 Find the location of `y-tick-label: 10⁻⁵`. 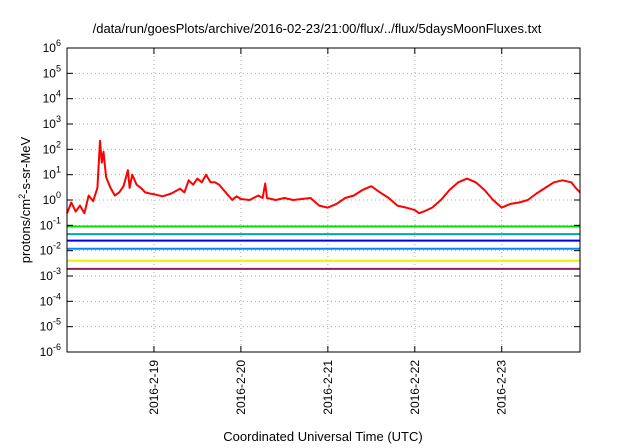

y-tick-label: 10⁻⁵ is located at coordinates (50, 325).